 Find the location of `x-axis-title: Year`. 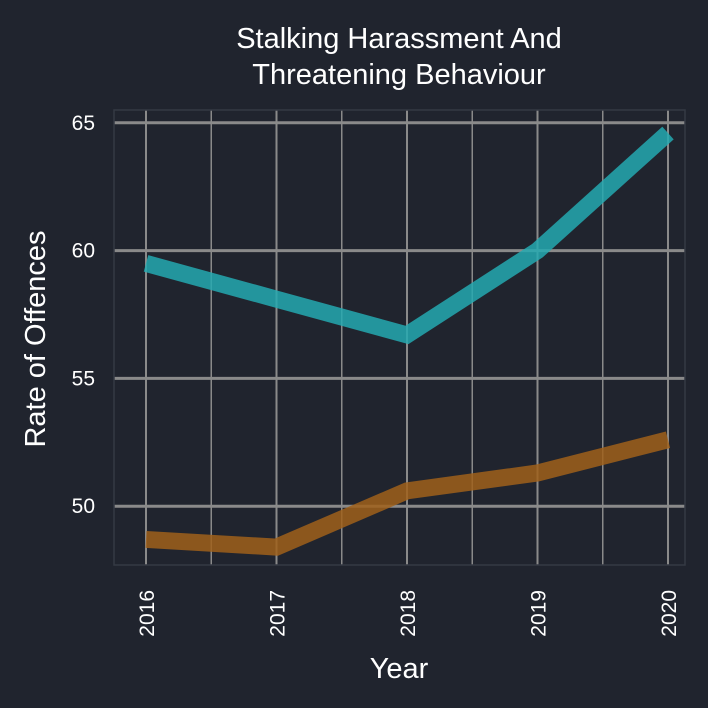

x-axis-title: Year is located at coordinates (399, 669).